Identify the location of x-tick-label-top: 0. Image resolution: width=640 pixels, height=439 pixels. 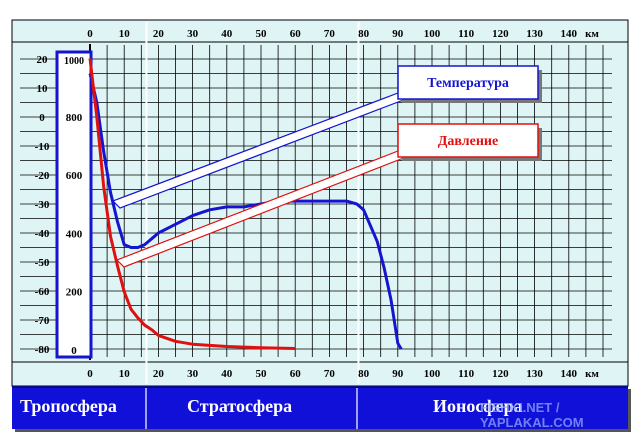
(90, 34).